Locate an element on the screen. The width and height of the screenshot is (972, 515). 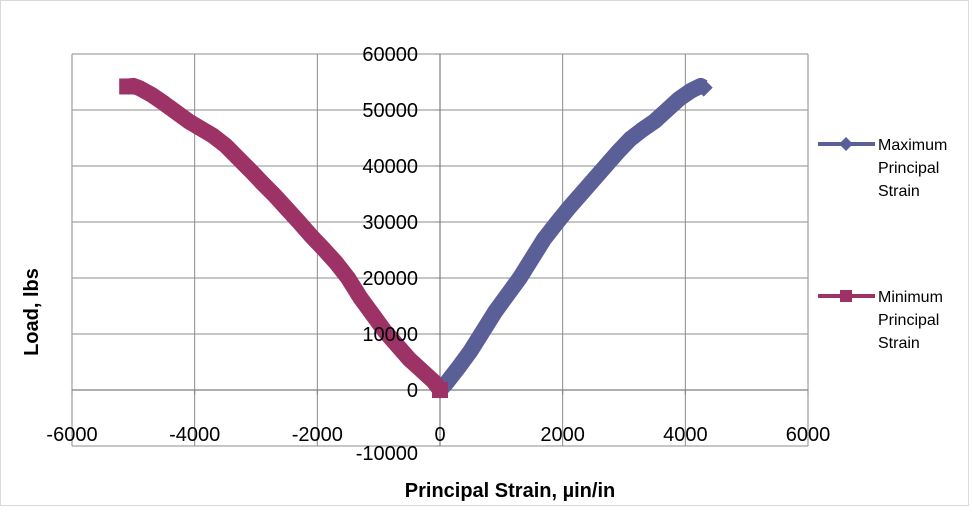
y-axis-title: Load, lbs is located at coordinates (32, 312).